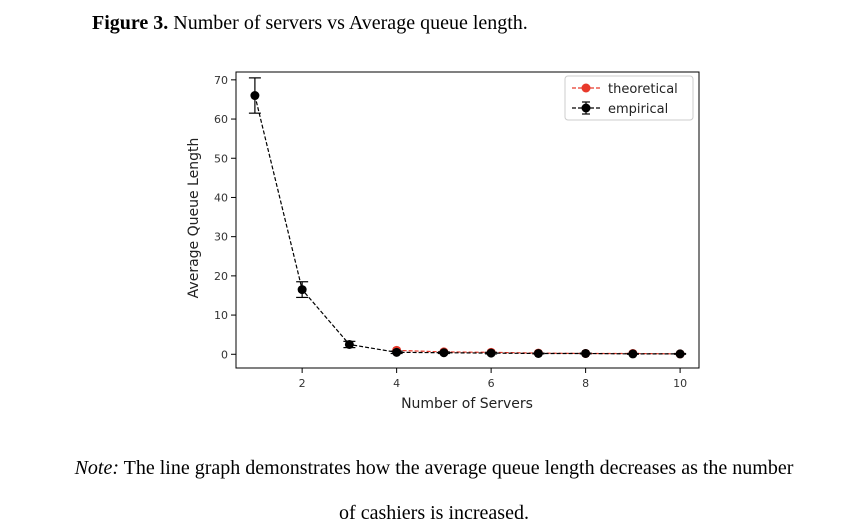  What do you see at coordinates (302, 383) in the screenshot?
I see `x-tick-label: 2` at bounding box center [302, 383].